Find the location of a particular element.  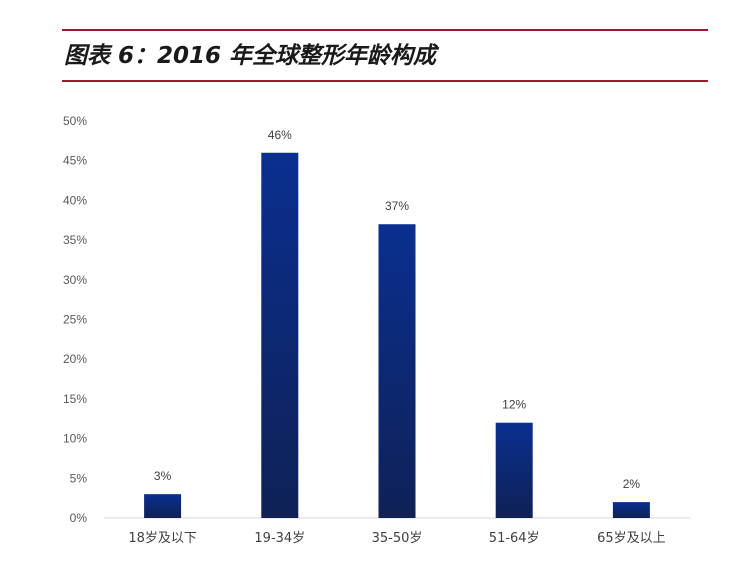

y-tick-label: 20% is located at coordinates (75, 359).